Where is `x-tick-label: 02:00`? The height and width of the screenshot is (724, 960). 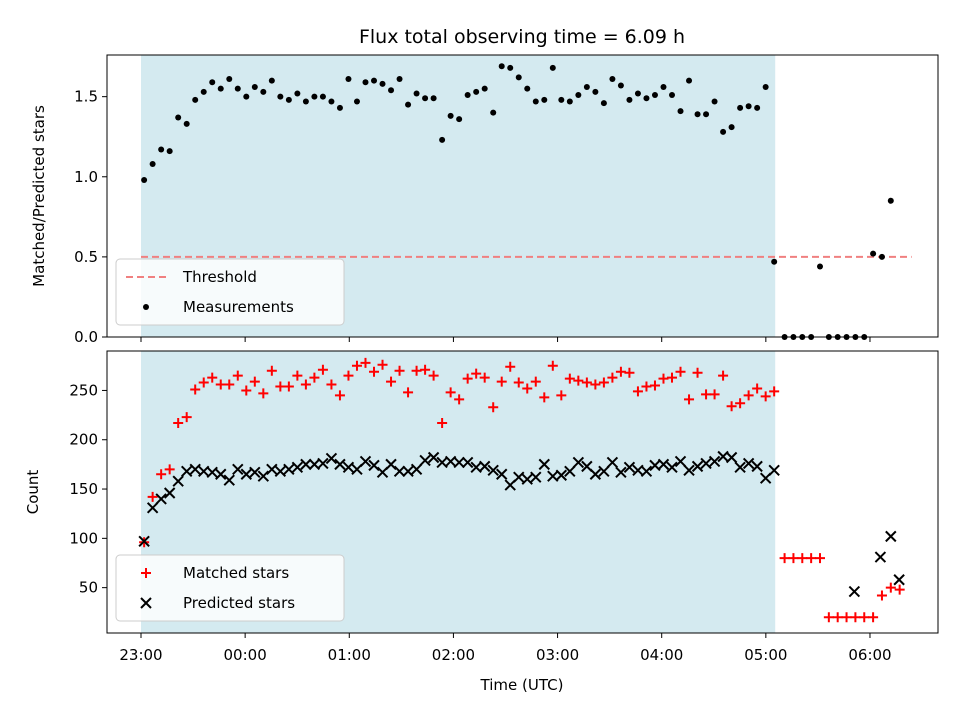
x-tick-label: 02:00 is located at coordinates (453, 655).